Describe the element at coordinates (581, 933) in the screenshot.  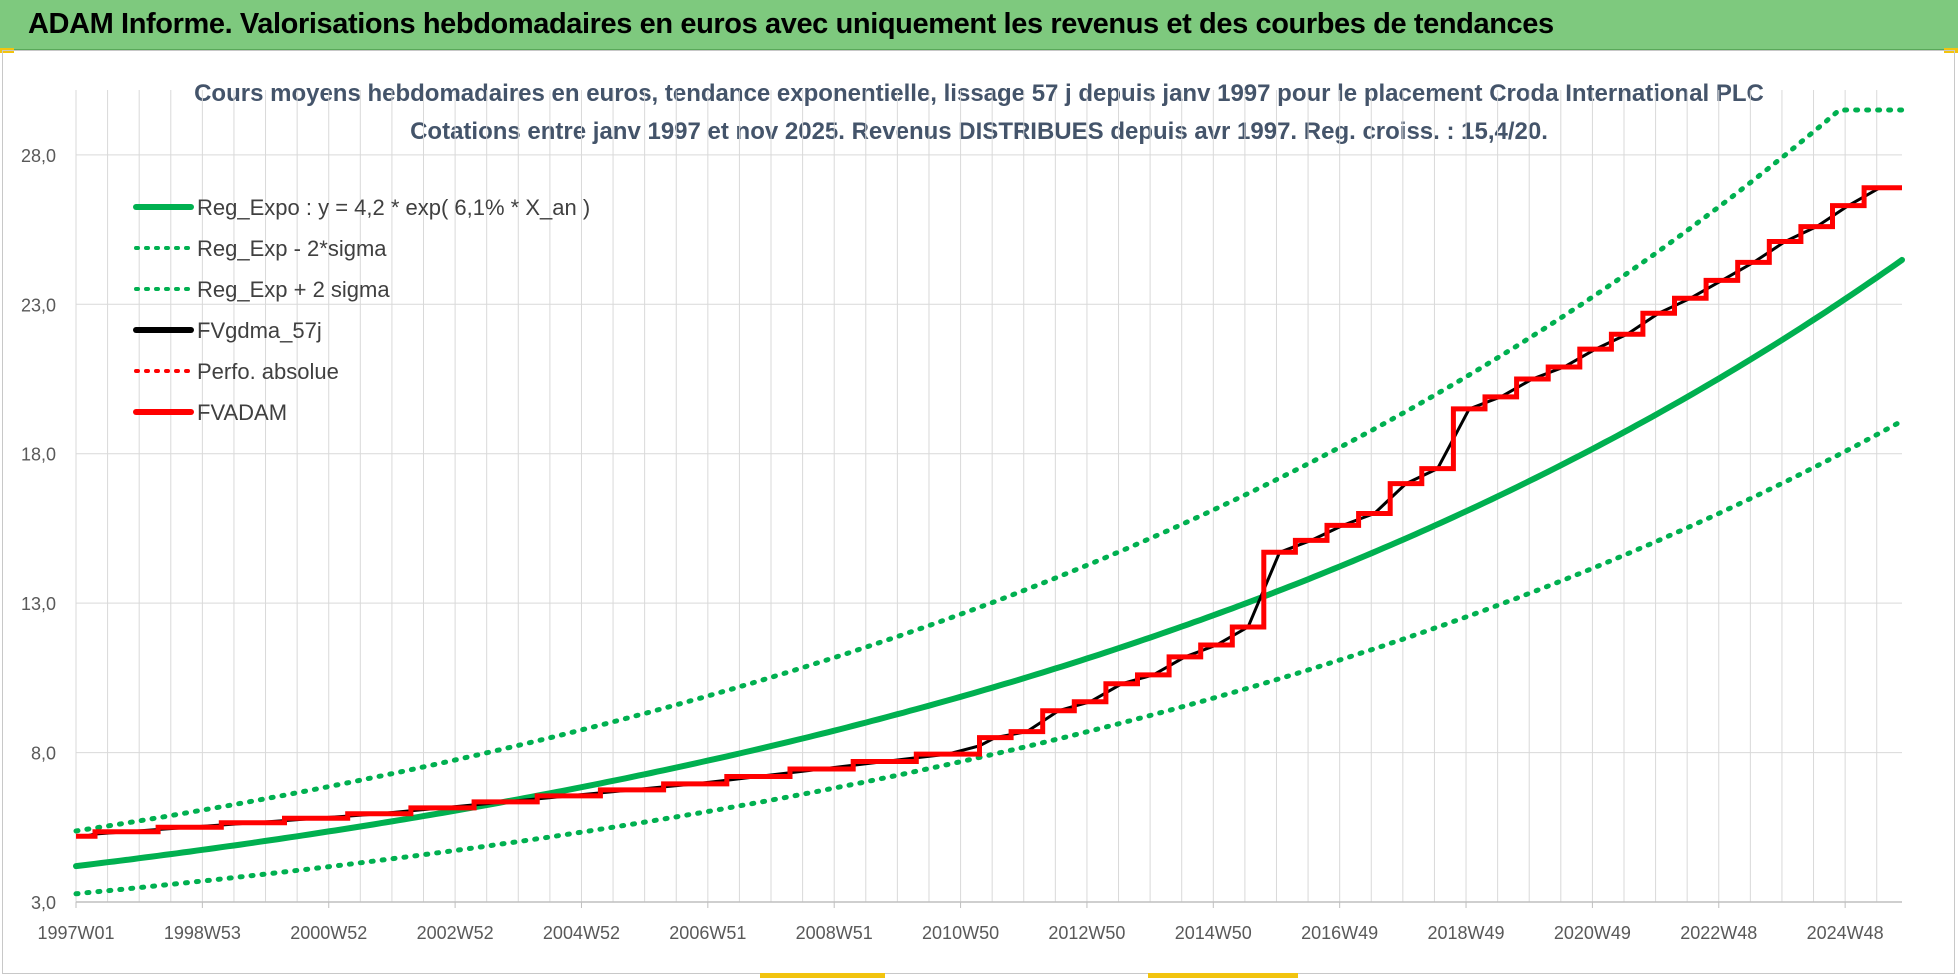
I see `x-tick-label: 2004W52` at that location.